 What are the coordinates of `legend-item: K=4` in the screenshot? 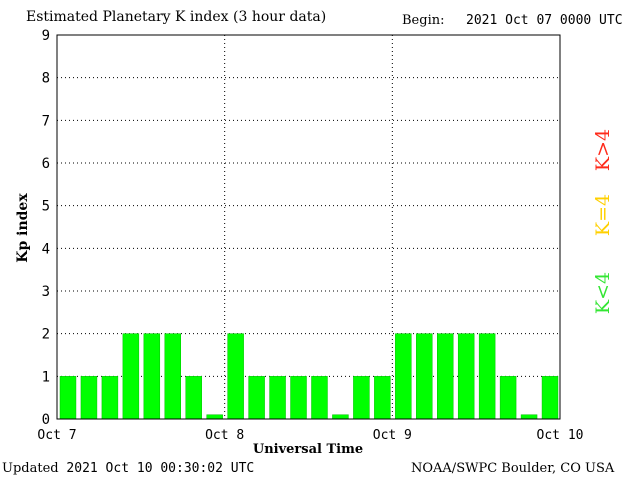 It's located at (603, 215).